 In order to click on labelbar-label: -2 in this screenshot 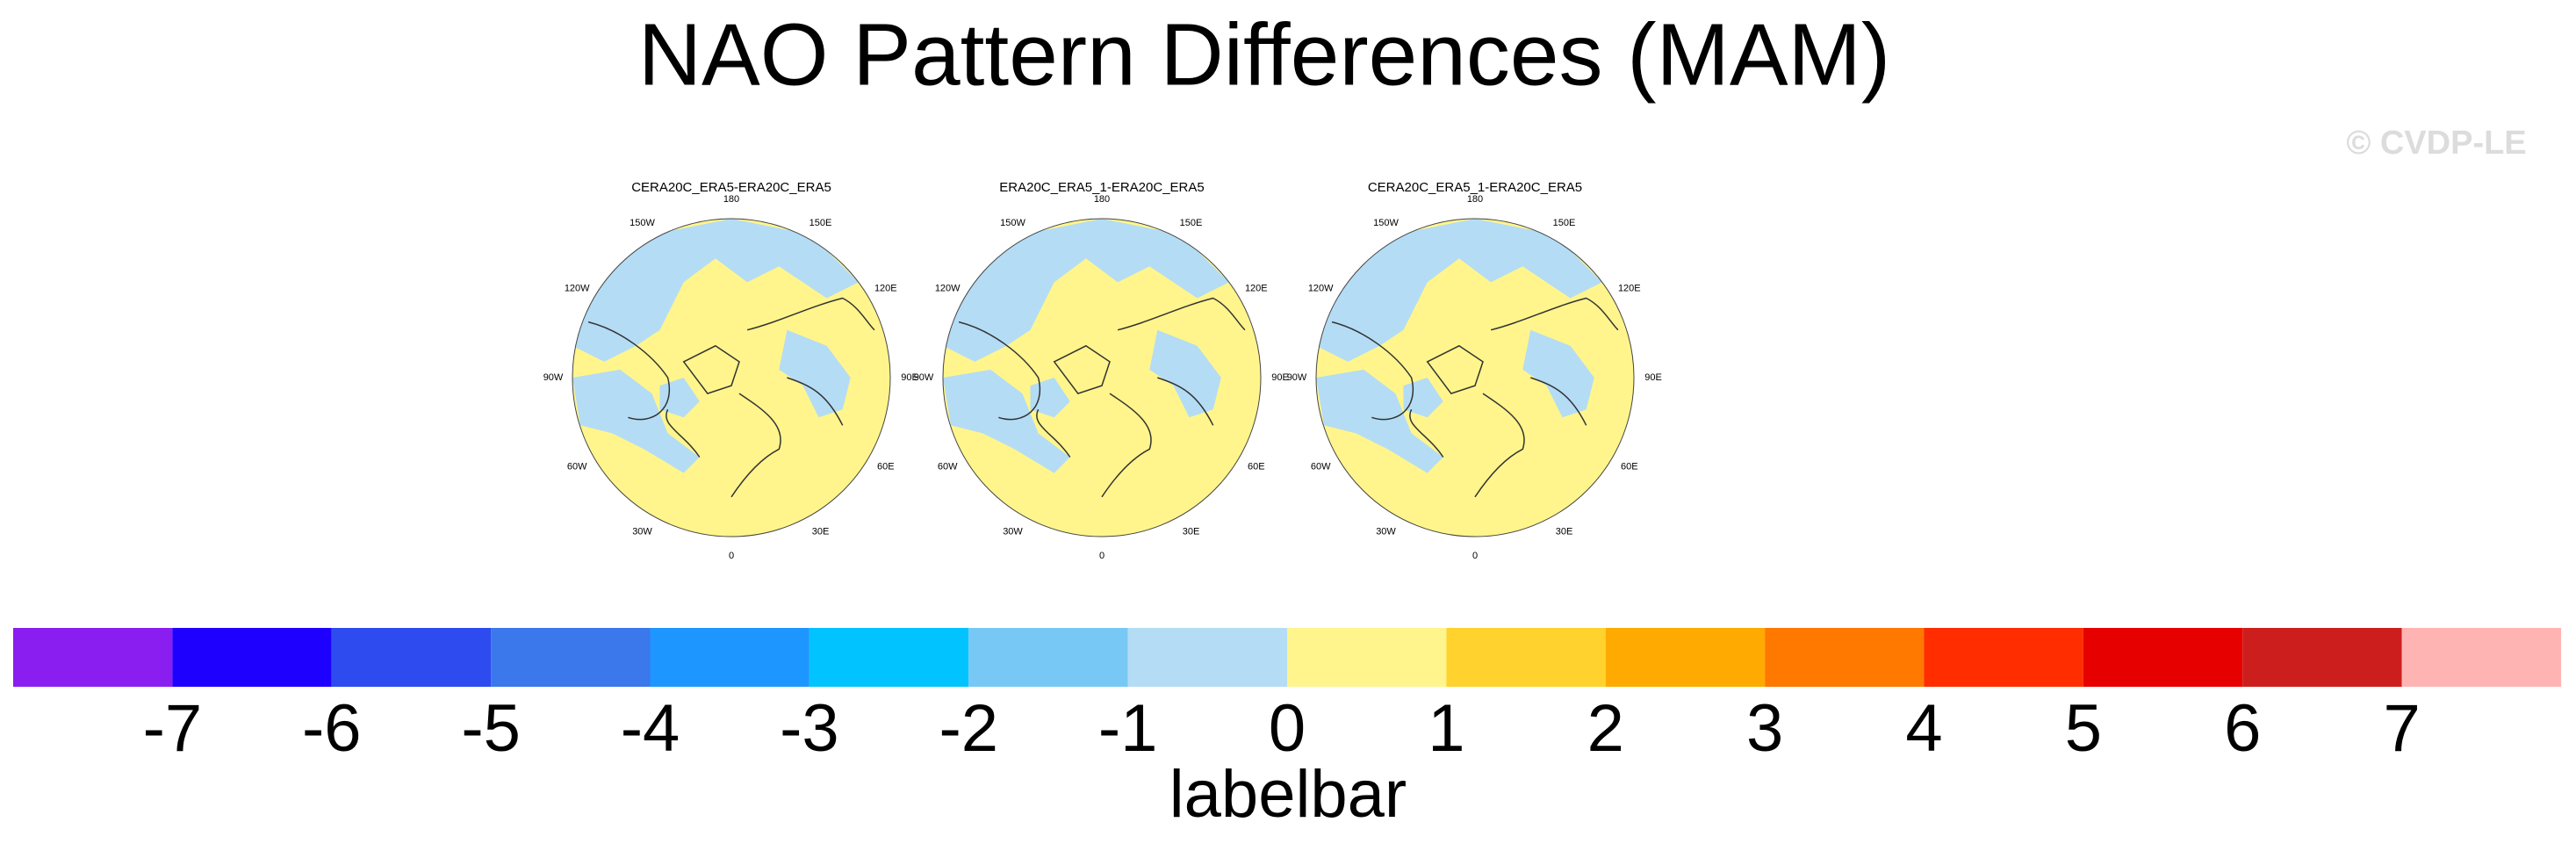, I will do `click(968, 728)`.